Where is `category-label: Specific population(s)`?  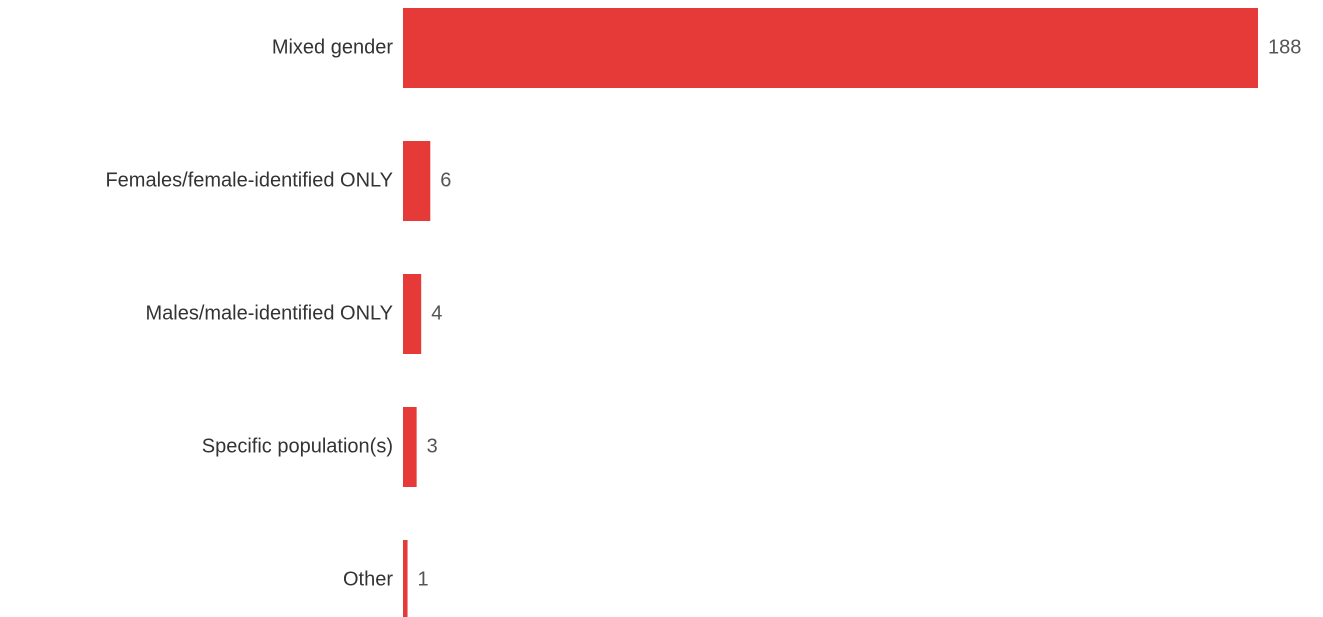 category-label: Specific population(s) is located at coordinates (297, 446).